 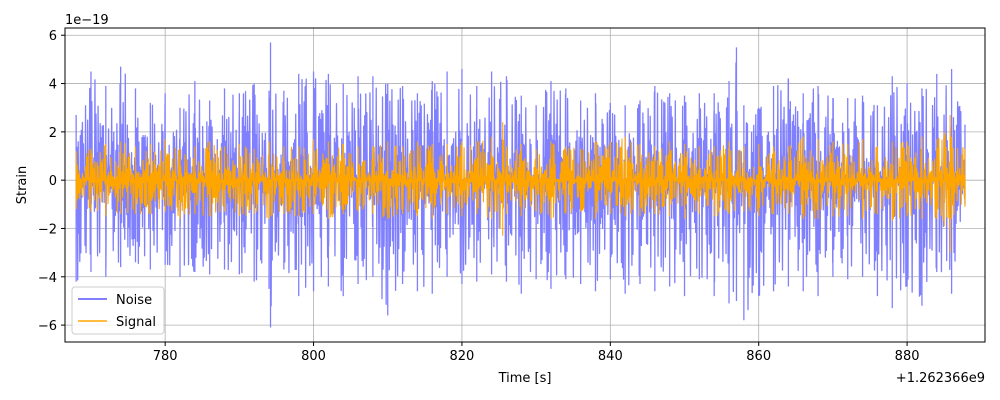 What do you see at coordinates (53, 36) in the screenshot?
I see `y-tick-label: 6` at bounding box center [53, 36].